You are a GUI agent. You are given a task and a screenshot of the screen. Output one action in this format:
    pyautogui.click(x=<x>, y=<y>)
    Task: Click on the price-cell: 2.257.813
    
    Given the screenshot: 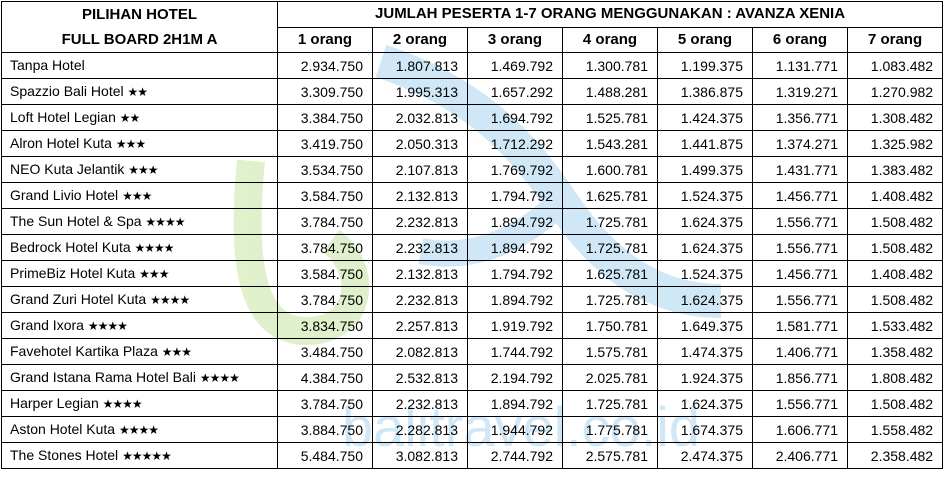 What is the action you would take?
    pyautogui.click(x=420, y=325)
    